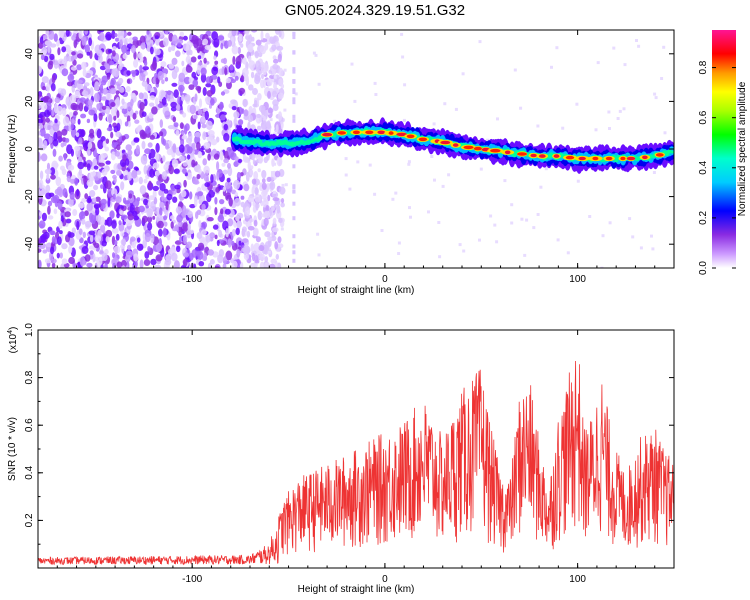 This screenshot has height=600, width=750. What do you see at coordinates (703, 67) in the screenshot?
I see `colorbar-tick-label: 0.8` at bounding box center [703, 67].